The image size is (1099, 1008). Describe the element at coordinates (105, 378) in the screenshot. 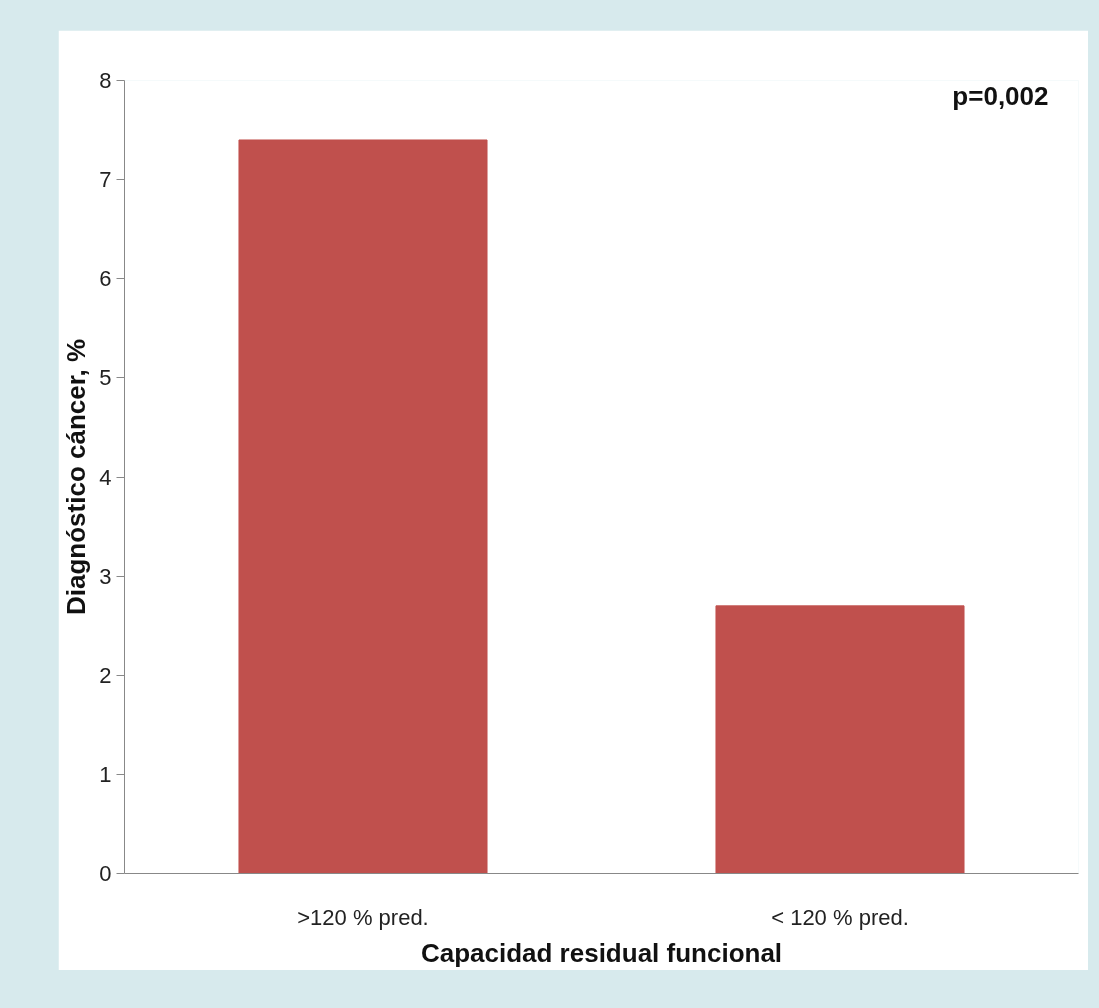

I see `y-tick-label: 5` at that location.